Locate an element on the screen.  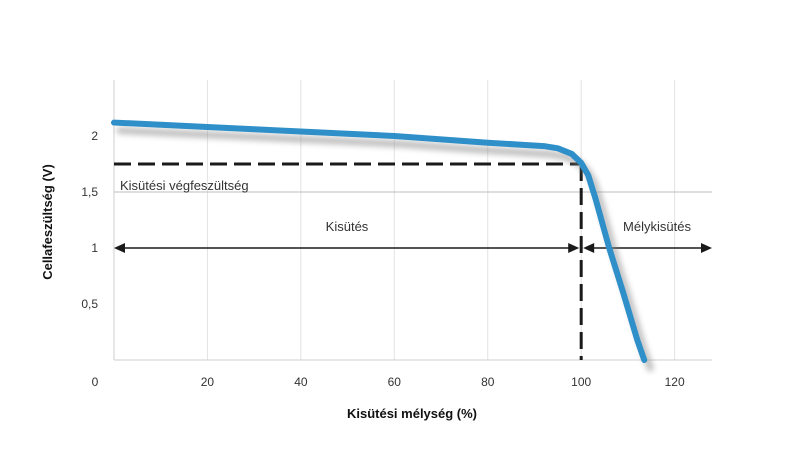
x-tick-label: 80 is located at coordinates (488, 382).